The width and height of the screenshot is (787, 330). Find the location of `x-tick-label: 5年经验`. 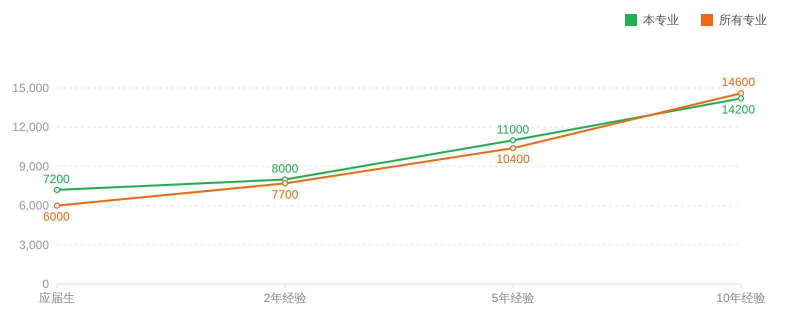

x-tick-label: 5年经验 is located at coordinates (513, 298).